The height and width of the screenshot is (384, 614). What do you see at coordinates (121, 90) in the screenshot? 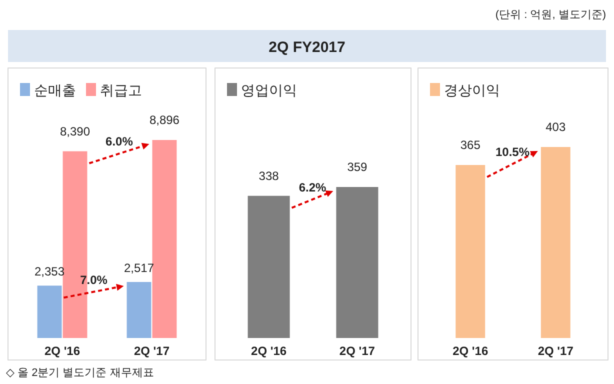
I see `legend-label: 취급고` at bounding box center [121, 90].